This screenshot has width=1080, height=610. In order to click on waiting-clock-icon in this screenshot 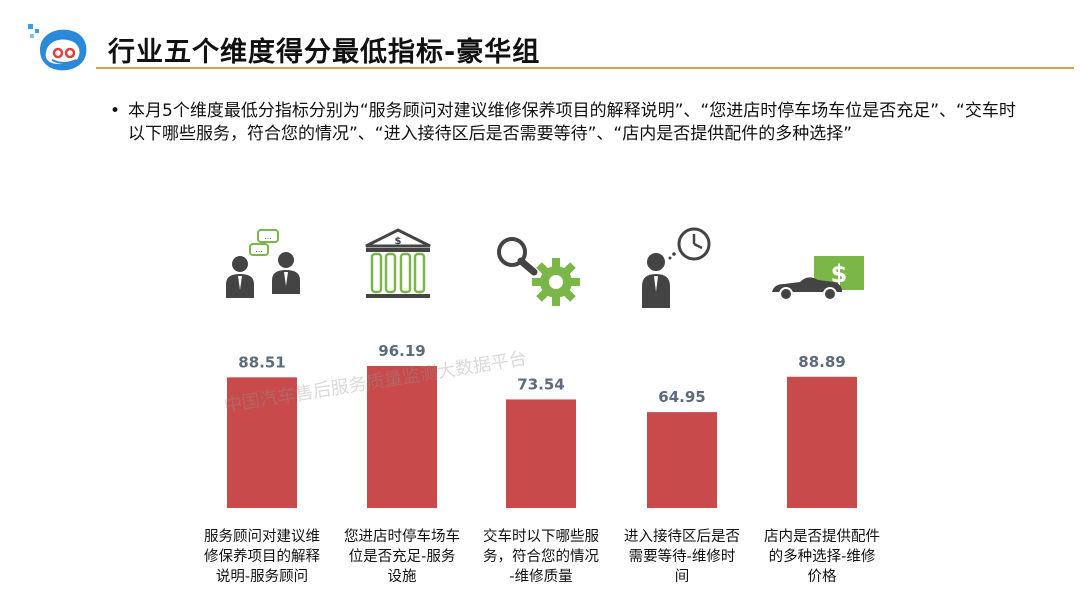, I will do `click(676, 267)`.